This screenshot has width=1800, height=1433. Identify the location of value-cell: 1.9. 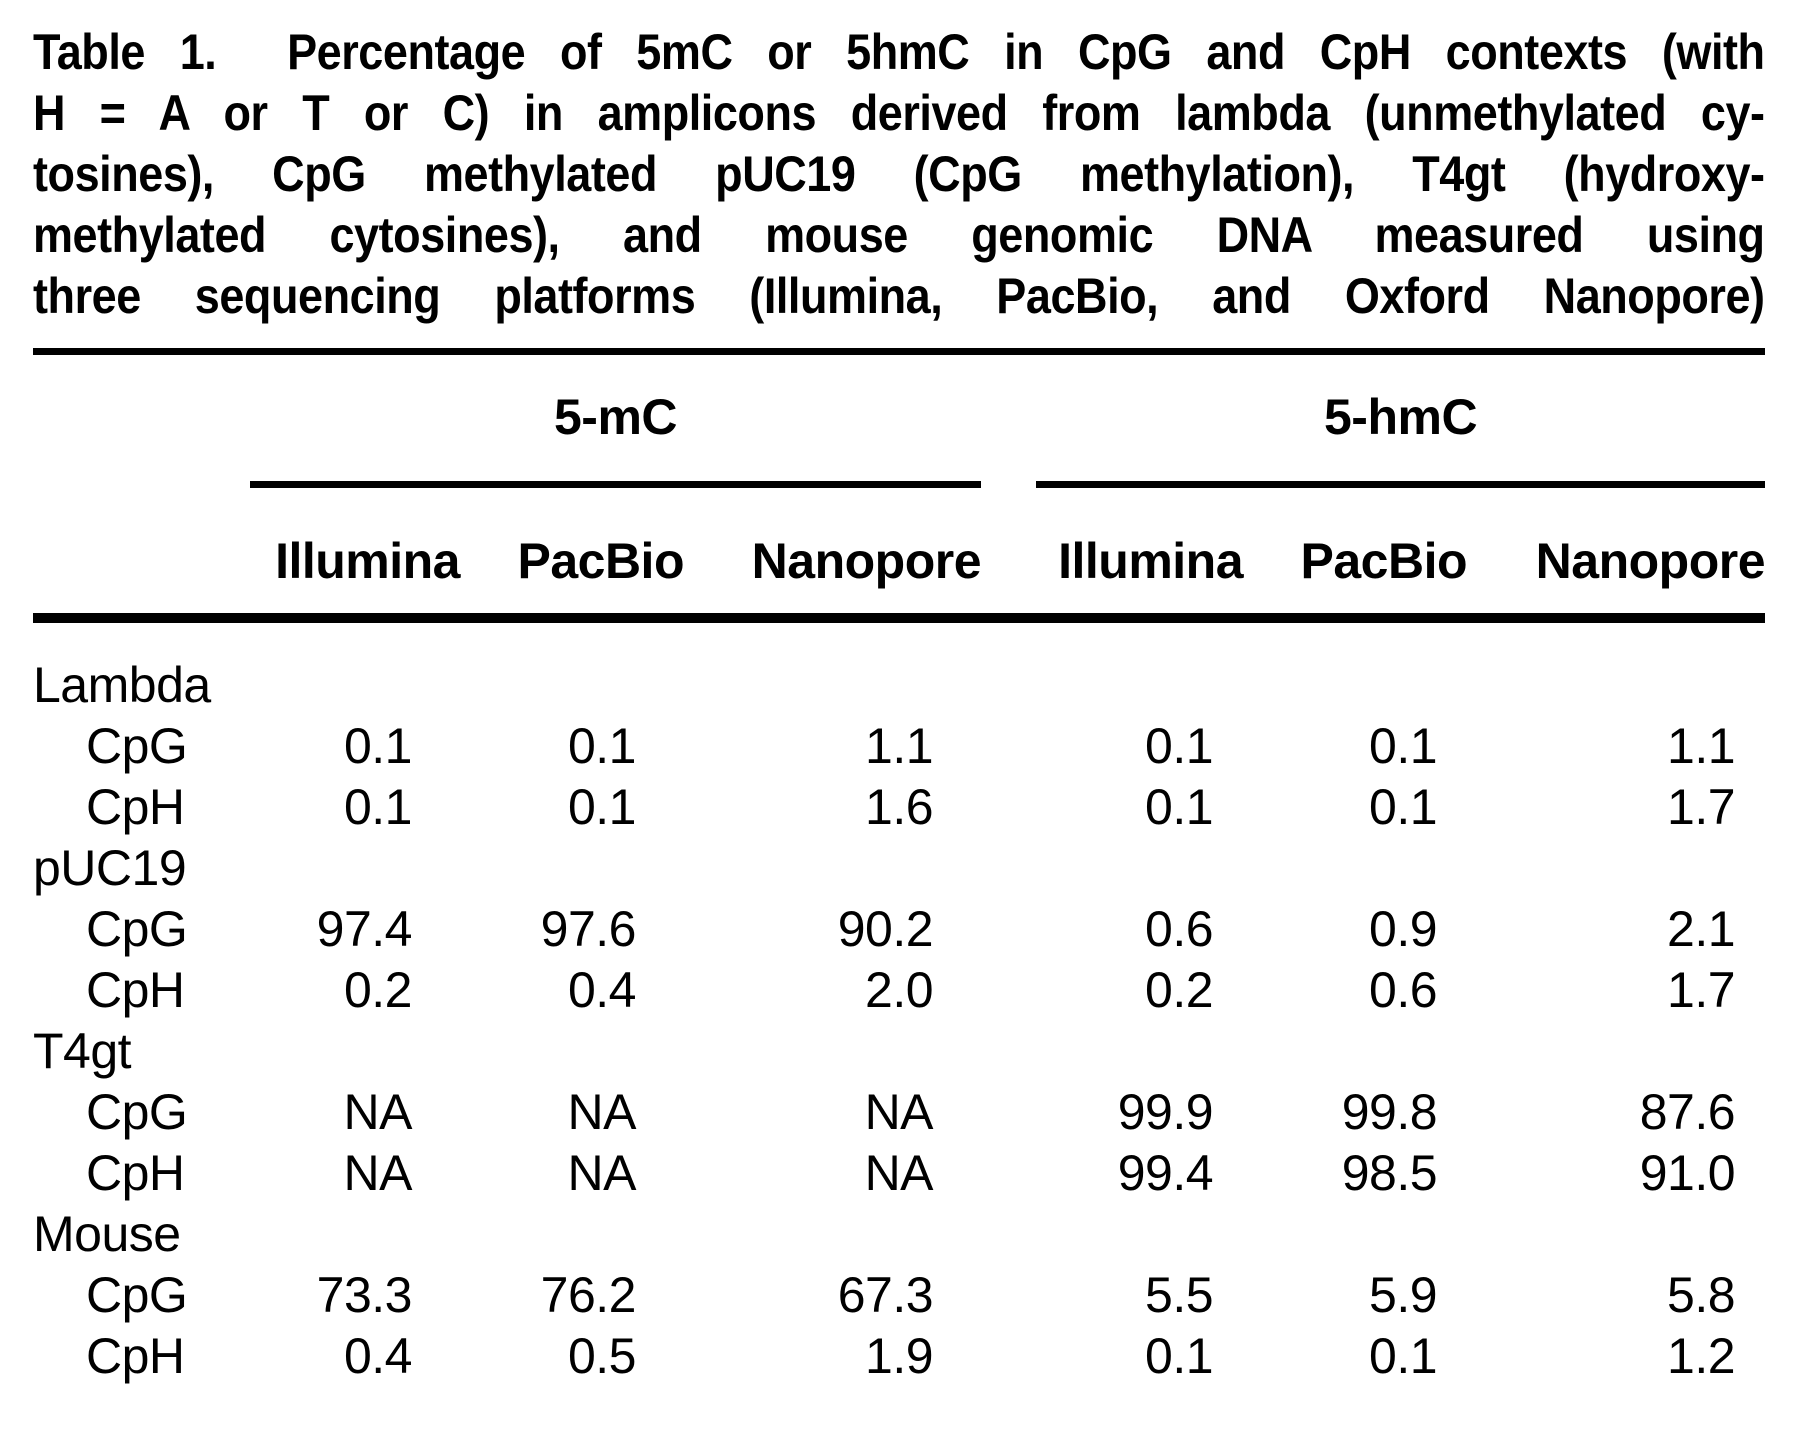
(899, 1356).